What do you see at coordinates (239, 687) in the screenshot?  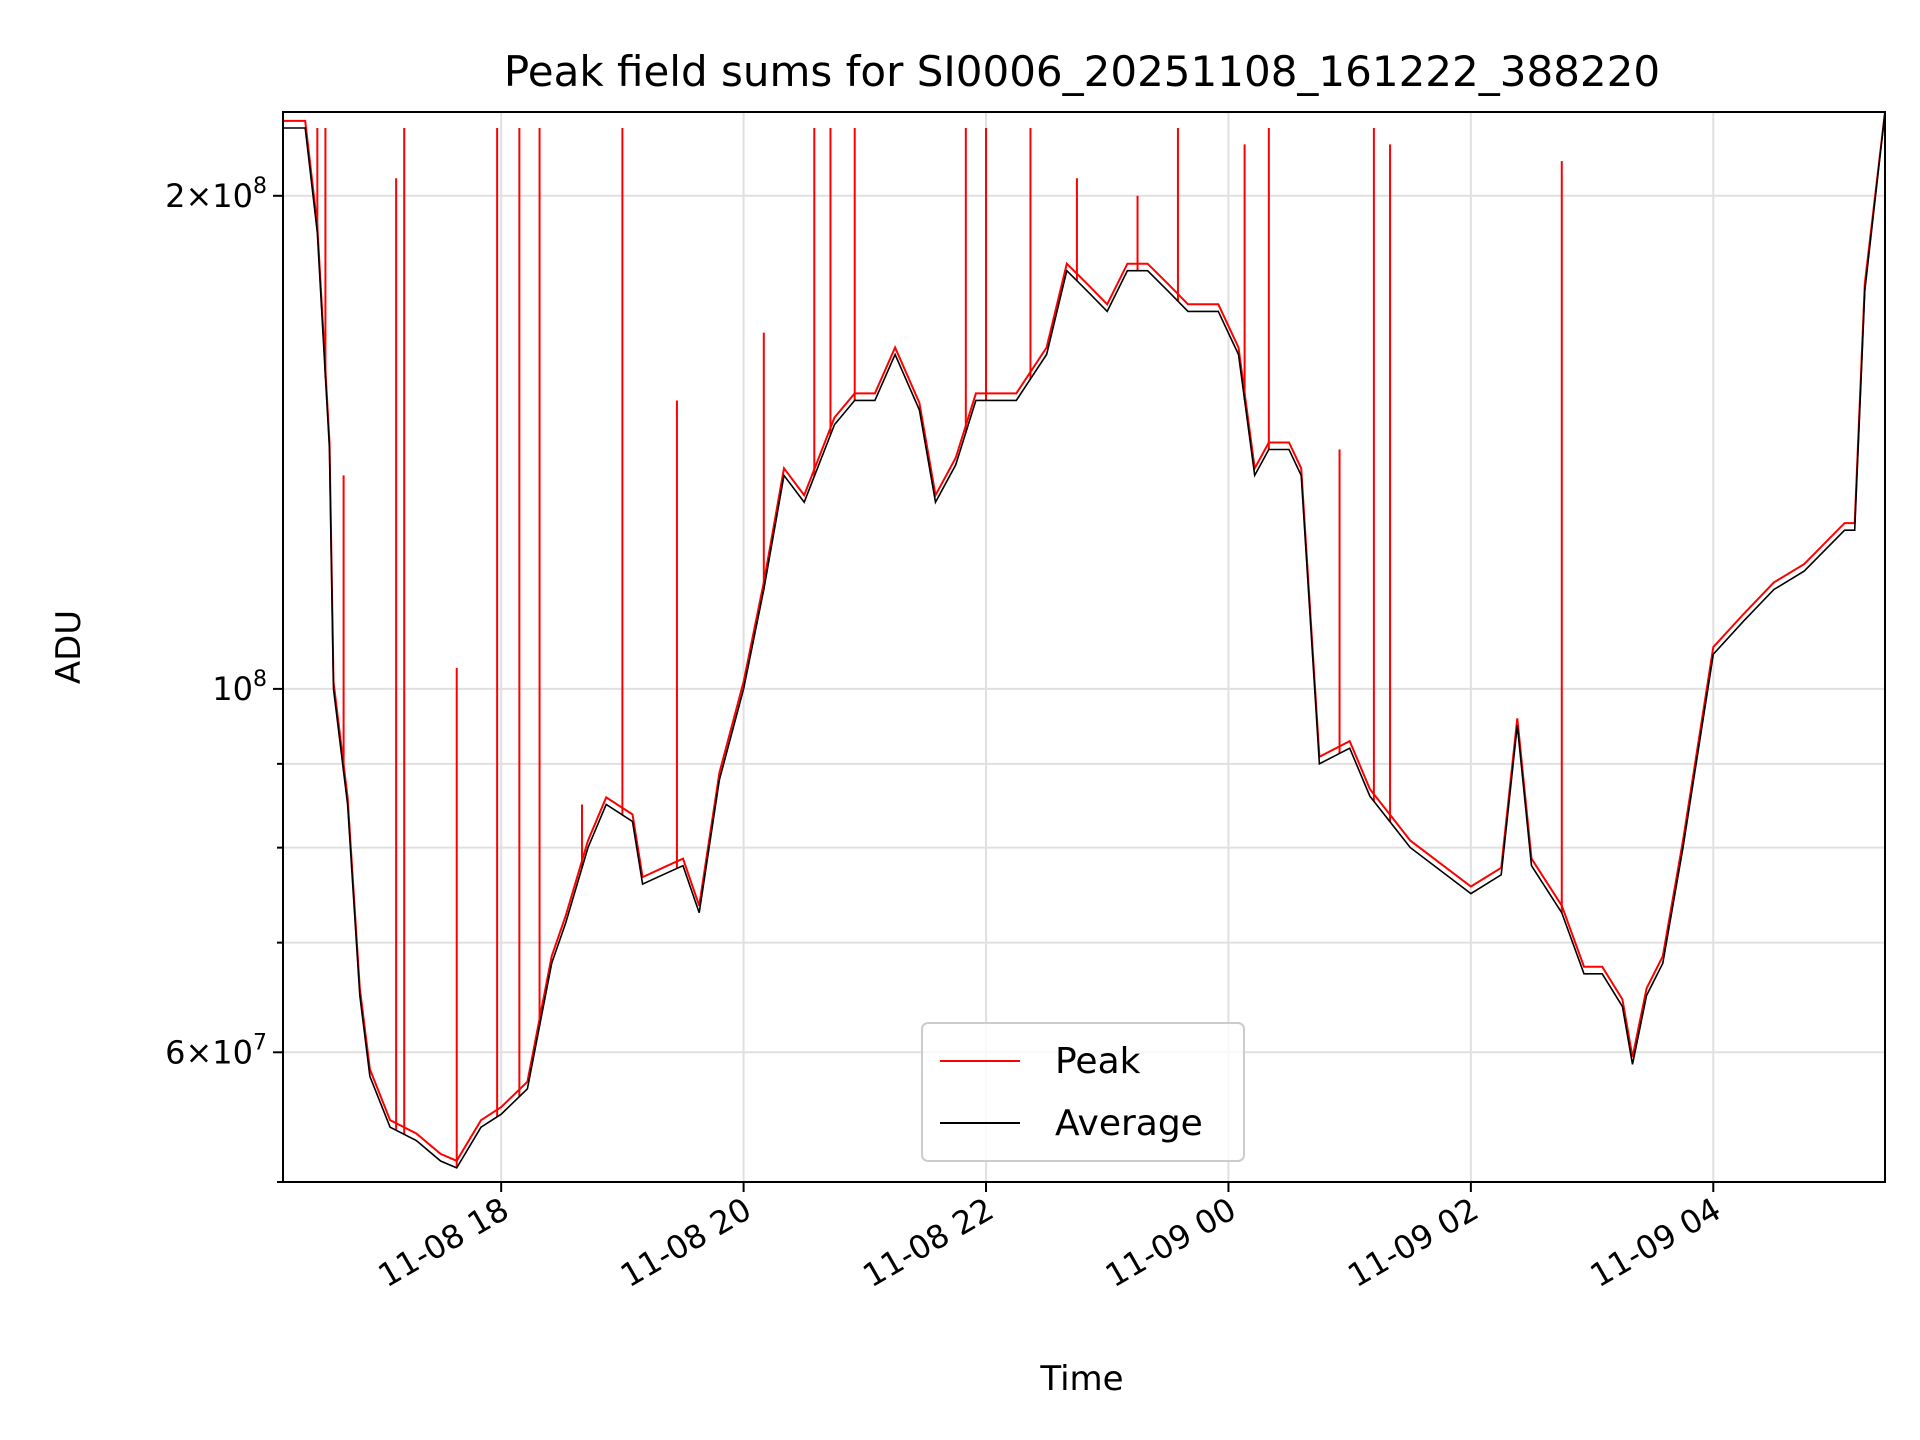 I see `y-tick-label: 108` at bounding box center [239, 687].